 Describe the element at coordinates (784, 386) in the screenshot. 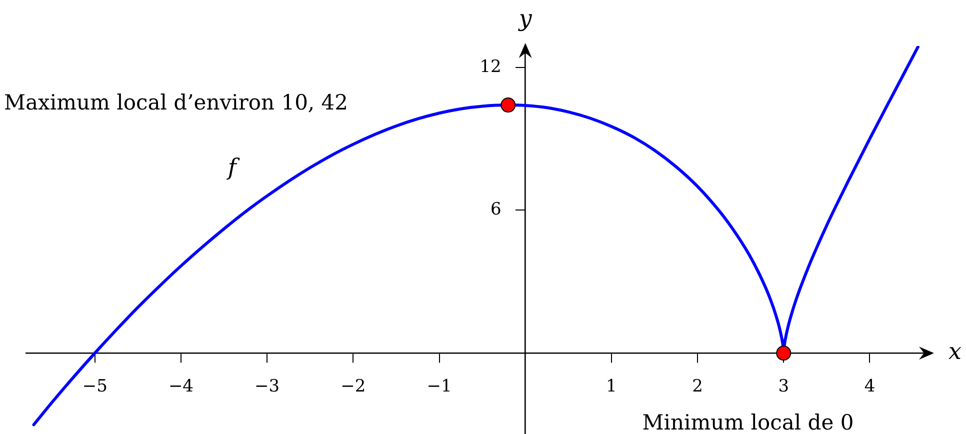

I see `x-tick-label: 3` at that location.